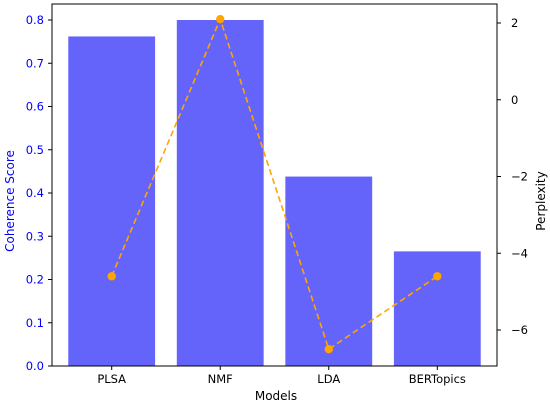 This screenshot has height=405, width=550. I want to click on bar-lda, so click(329, 271).